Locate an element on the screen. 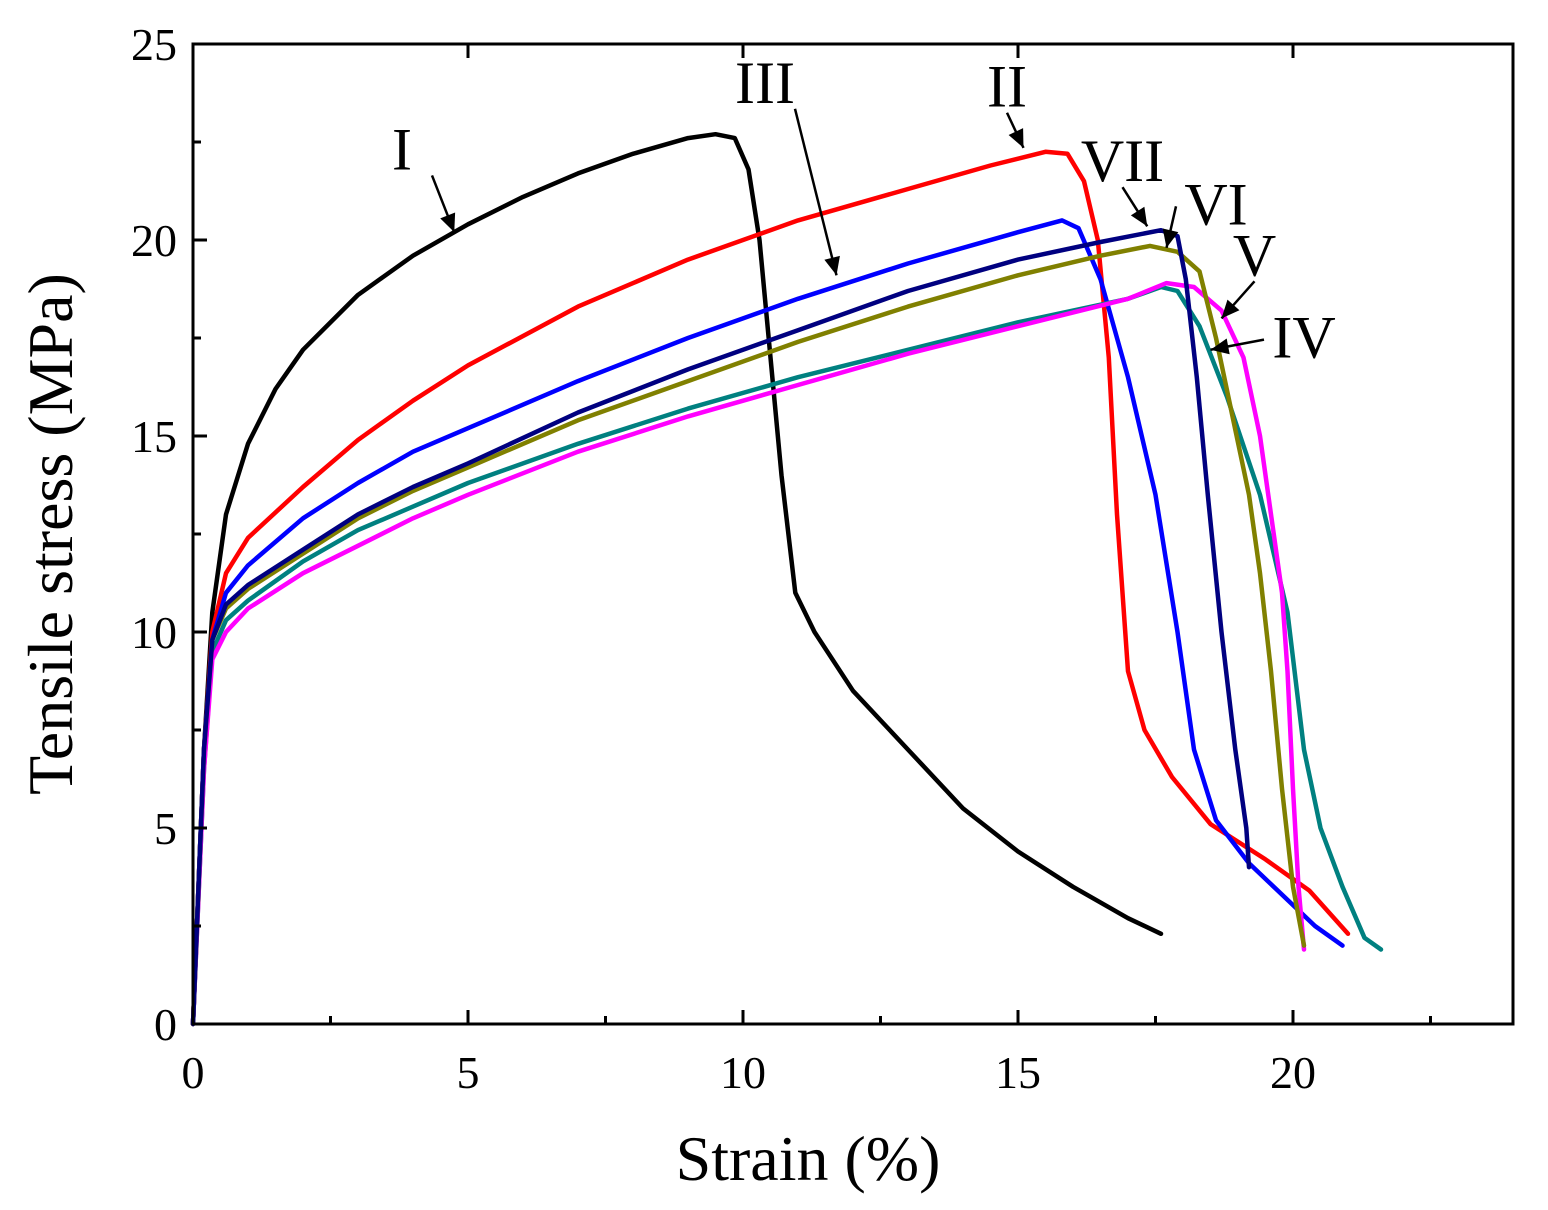 This screenshot has width=1548, height=1210. x-tick-label: 20 is located at coordinates (1293, 1072).